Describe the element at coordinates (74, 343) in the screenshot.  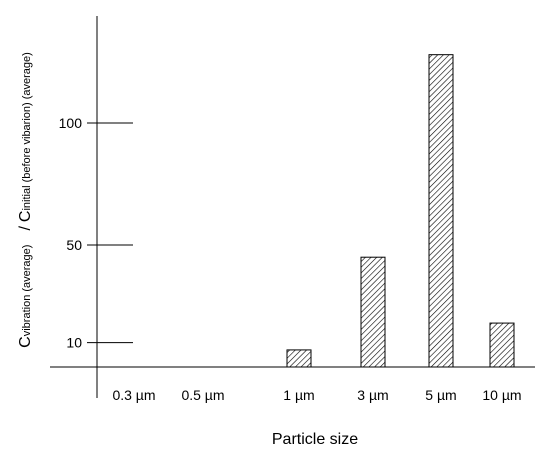
I see `y-tick-label: 10` at that location.